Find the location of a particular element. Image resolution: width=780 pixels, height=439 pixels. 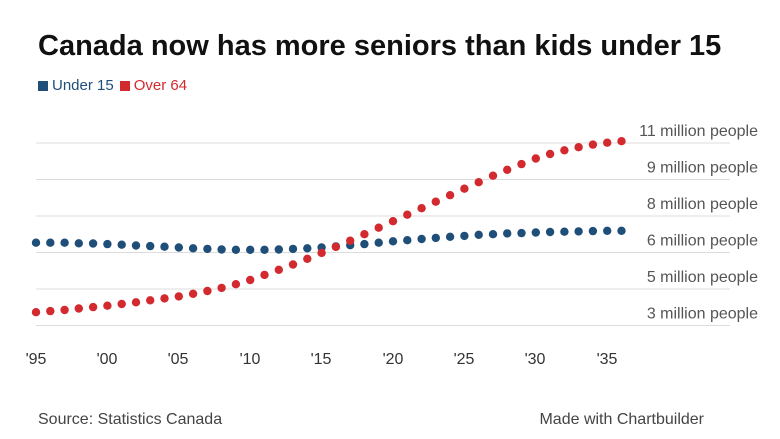

point-under-15-2021 is located at coordinates (407, 240).